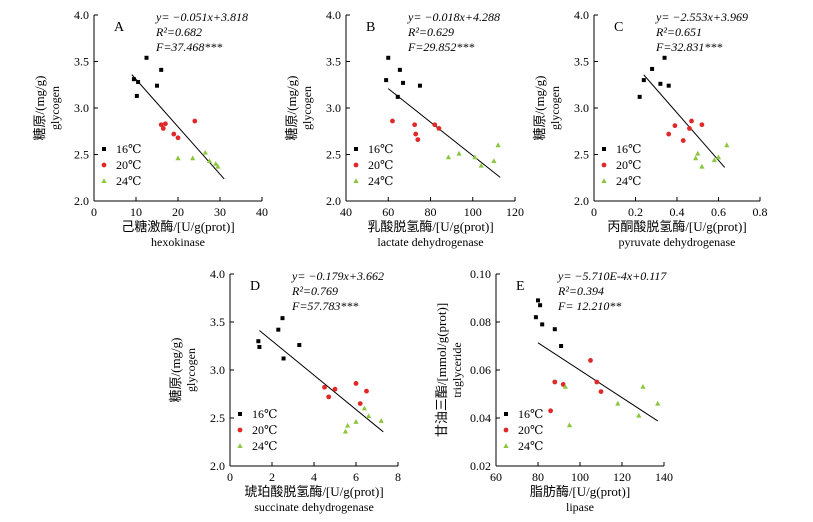 This screenshot has height=522, width=813. I want to click on f-statistic-label: F=29.852***, so click(440, 47).